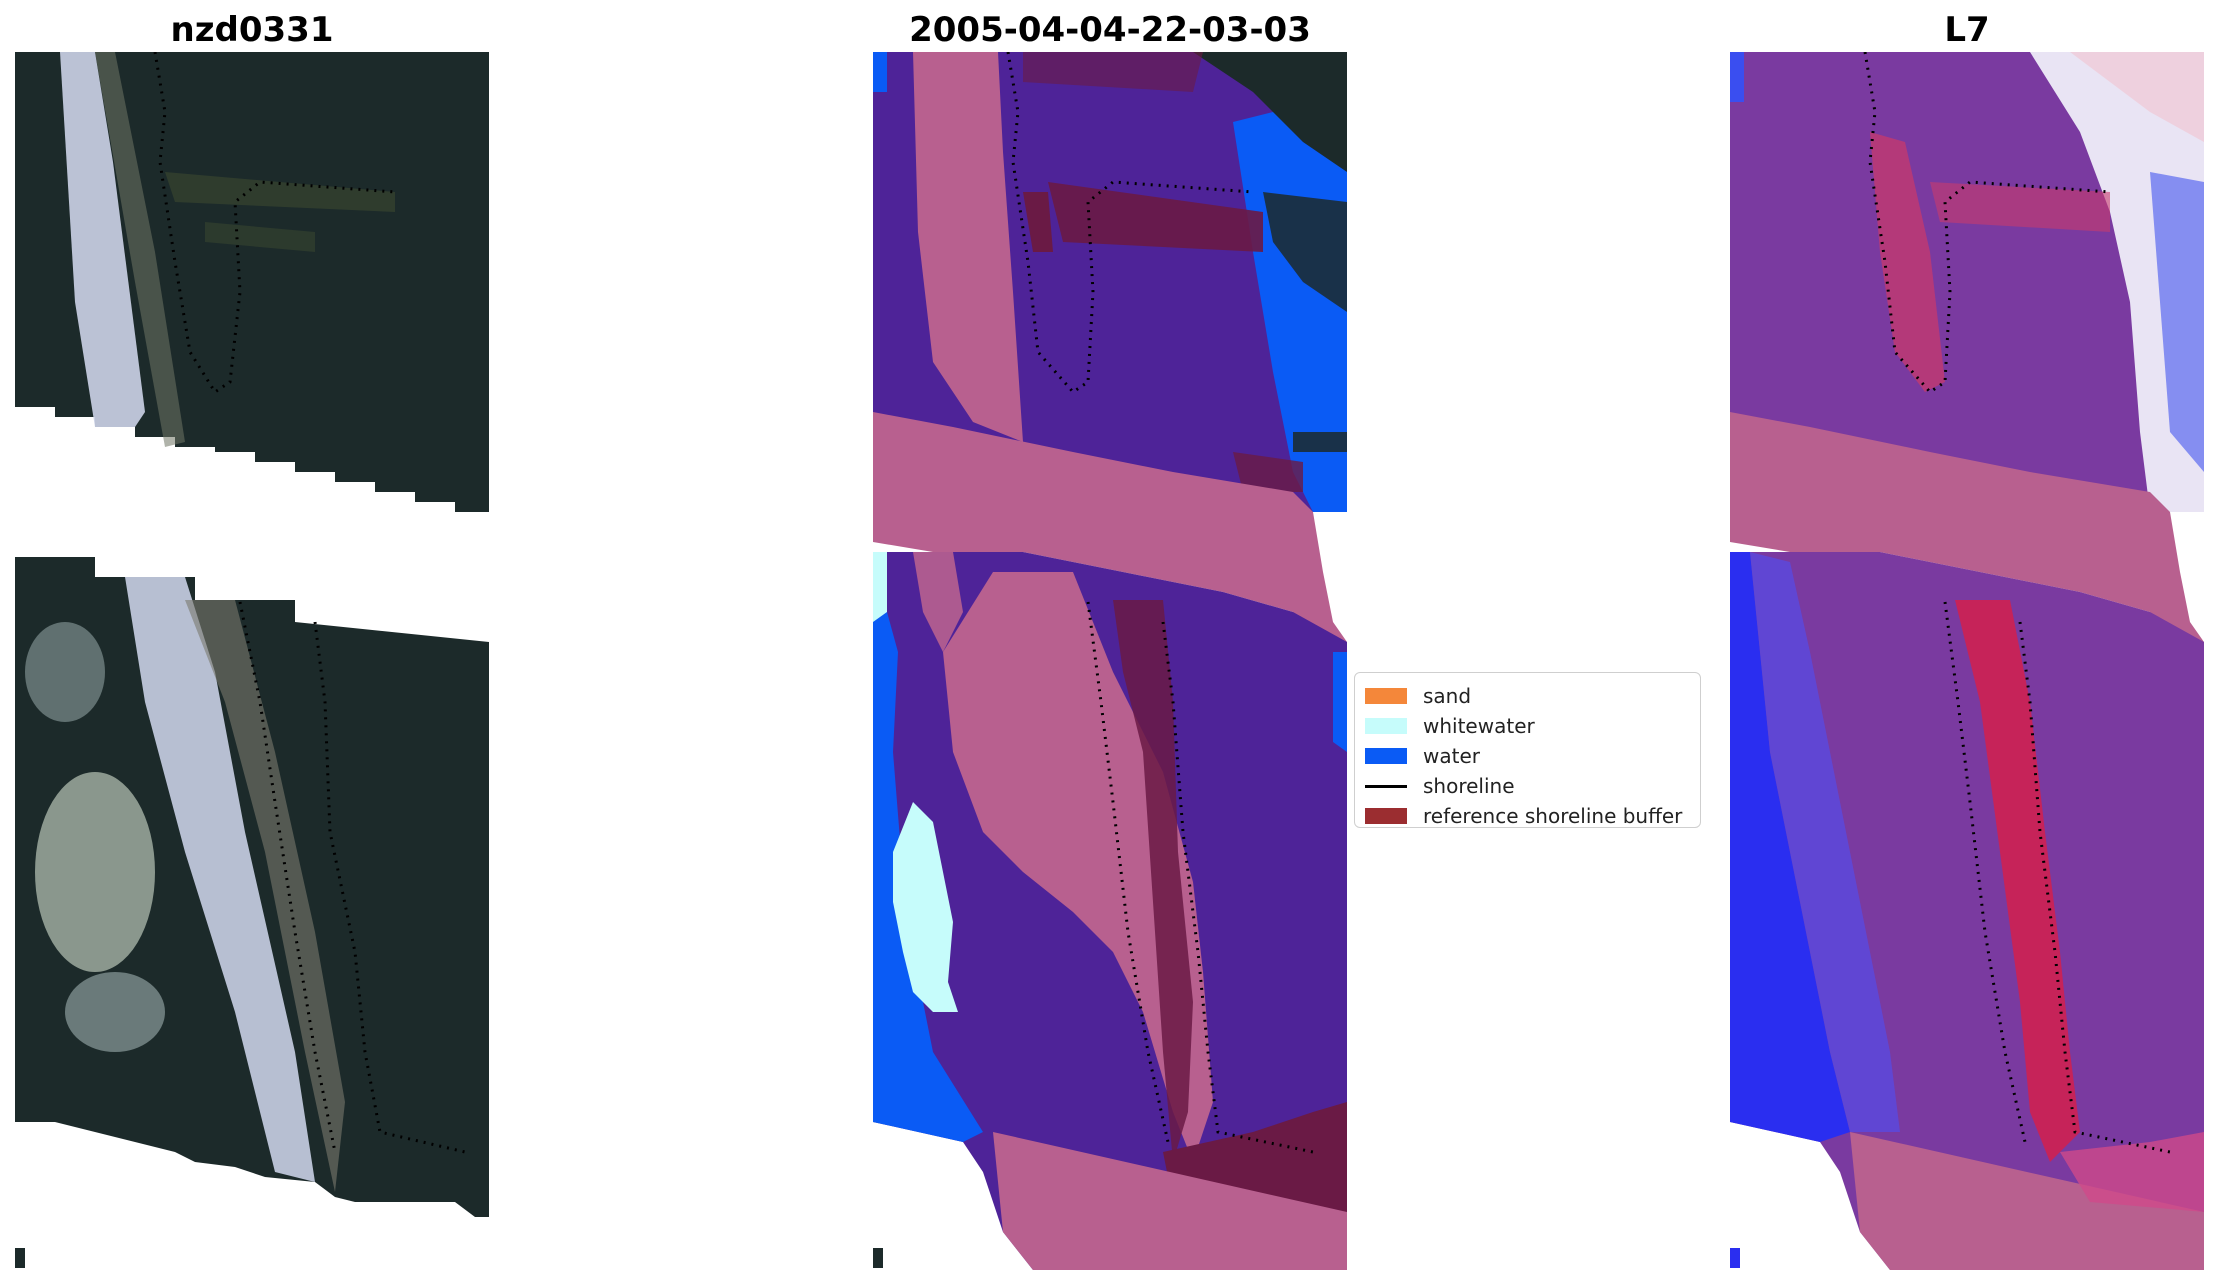  Describe the element at coordinates (1553, 816) in the screenshot. I see `legend-label-reference-buffer: reference shoreline buffer` at that location.